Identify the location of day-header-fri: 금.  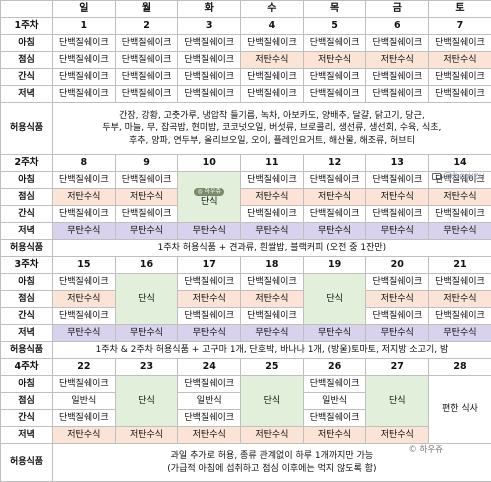
(397, 9).